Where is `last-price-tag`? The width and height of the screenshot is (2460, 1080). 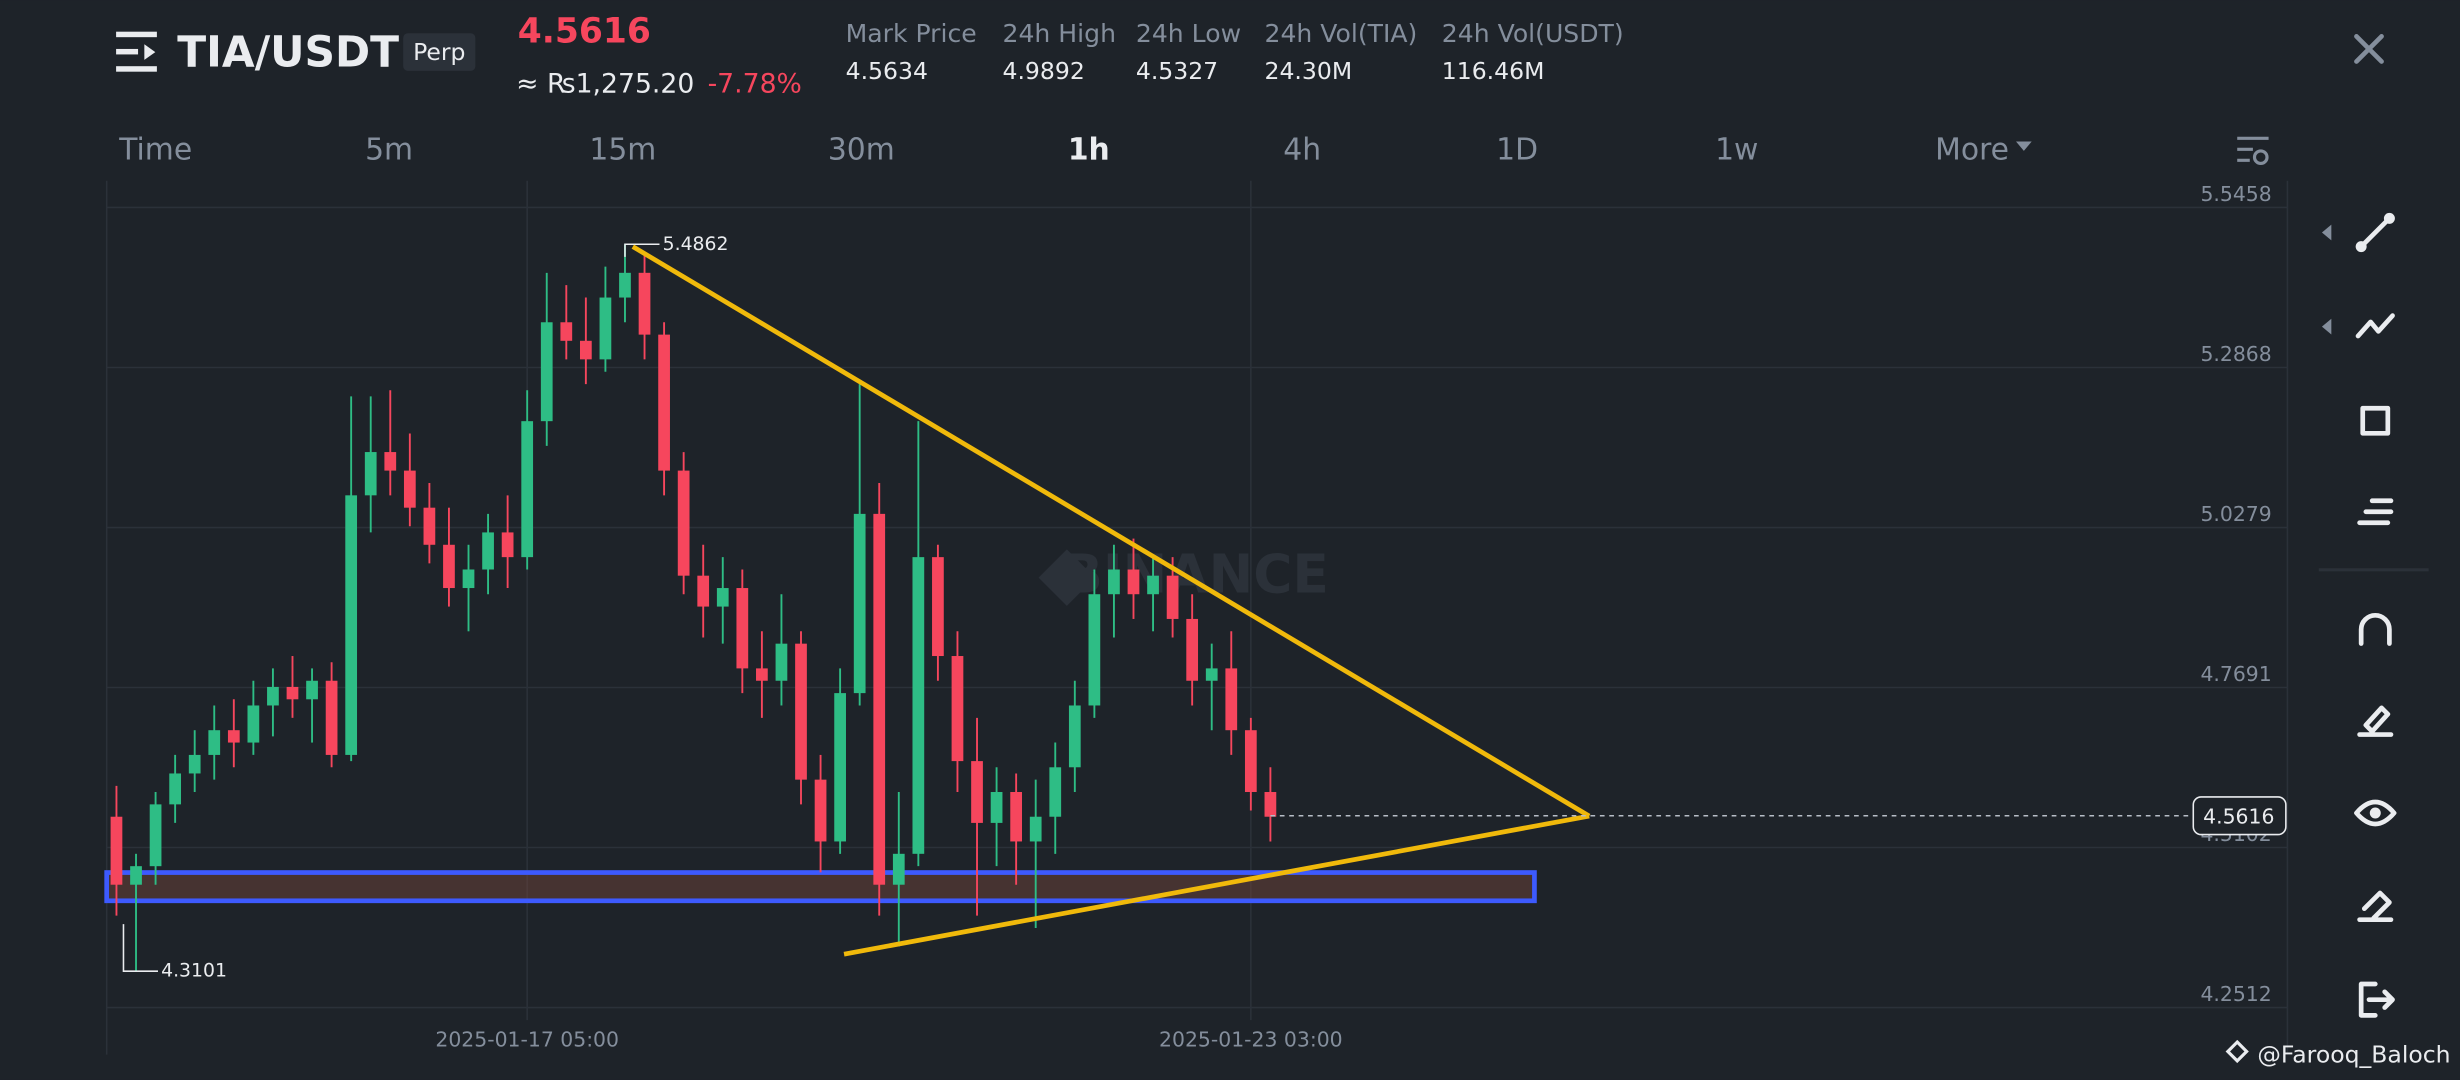 last-price-tag is located at coordinates (2239, 816).